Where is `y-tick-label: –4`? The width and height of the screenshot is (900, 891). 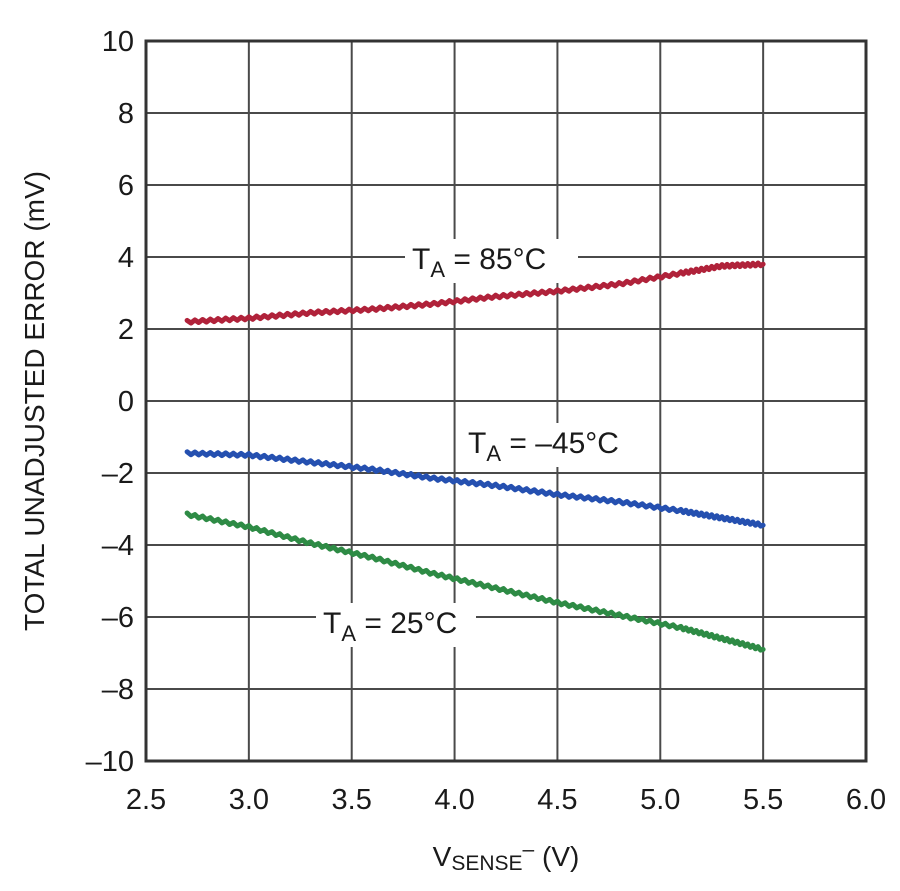 y-tick-label: –4 is located at coordinates (118, 546).